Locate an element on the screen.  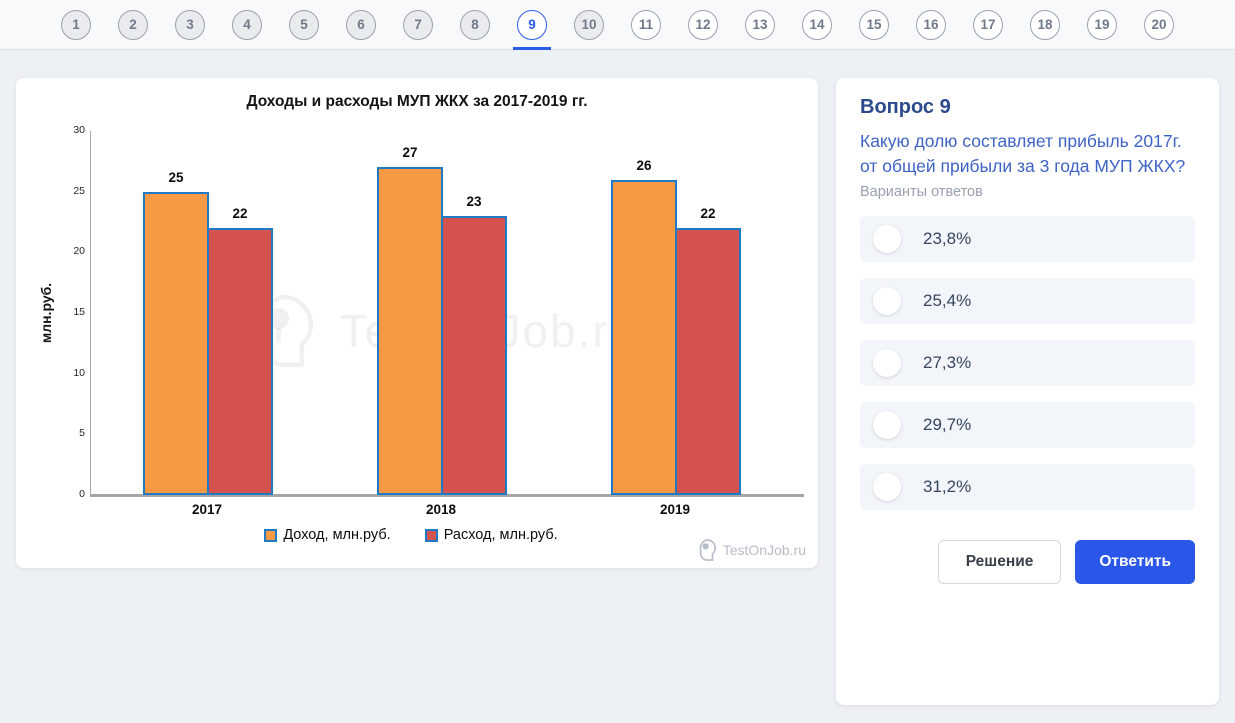
answer-options-label: Варианты ответов is located at coordinates (921, 192).